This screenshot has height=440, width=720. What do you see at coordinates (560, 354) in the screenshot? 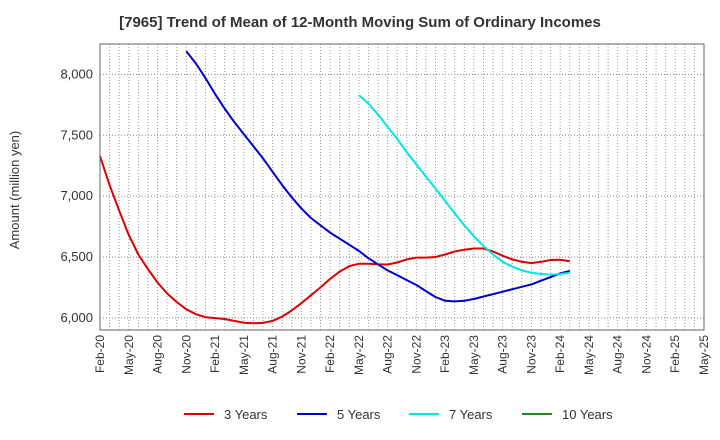
I see `x-tick-label: Feb-24` at bounding box center [560, 354].